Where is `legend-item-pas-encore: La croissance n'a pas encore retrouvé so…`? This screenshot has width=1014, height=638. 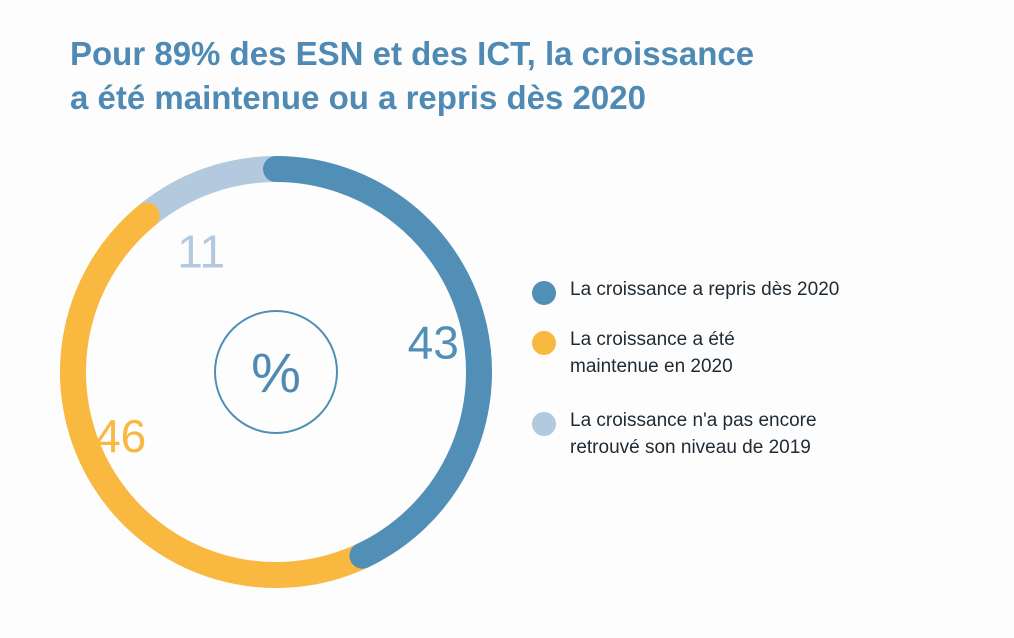 legend-item-pas-encore: La croissance n'a pas encore retrouvé so… is located at coordinates (742, 434).